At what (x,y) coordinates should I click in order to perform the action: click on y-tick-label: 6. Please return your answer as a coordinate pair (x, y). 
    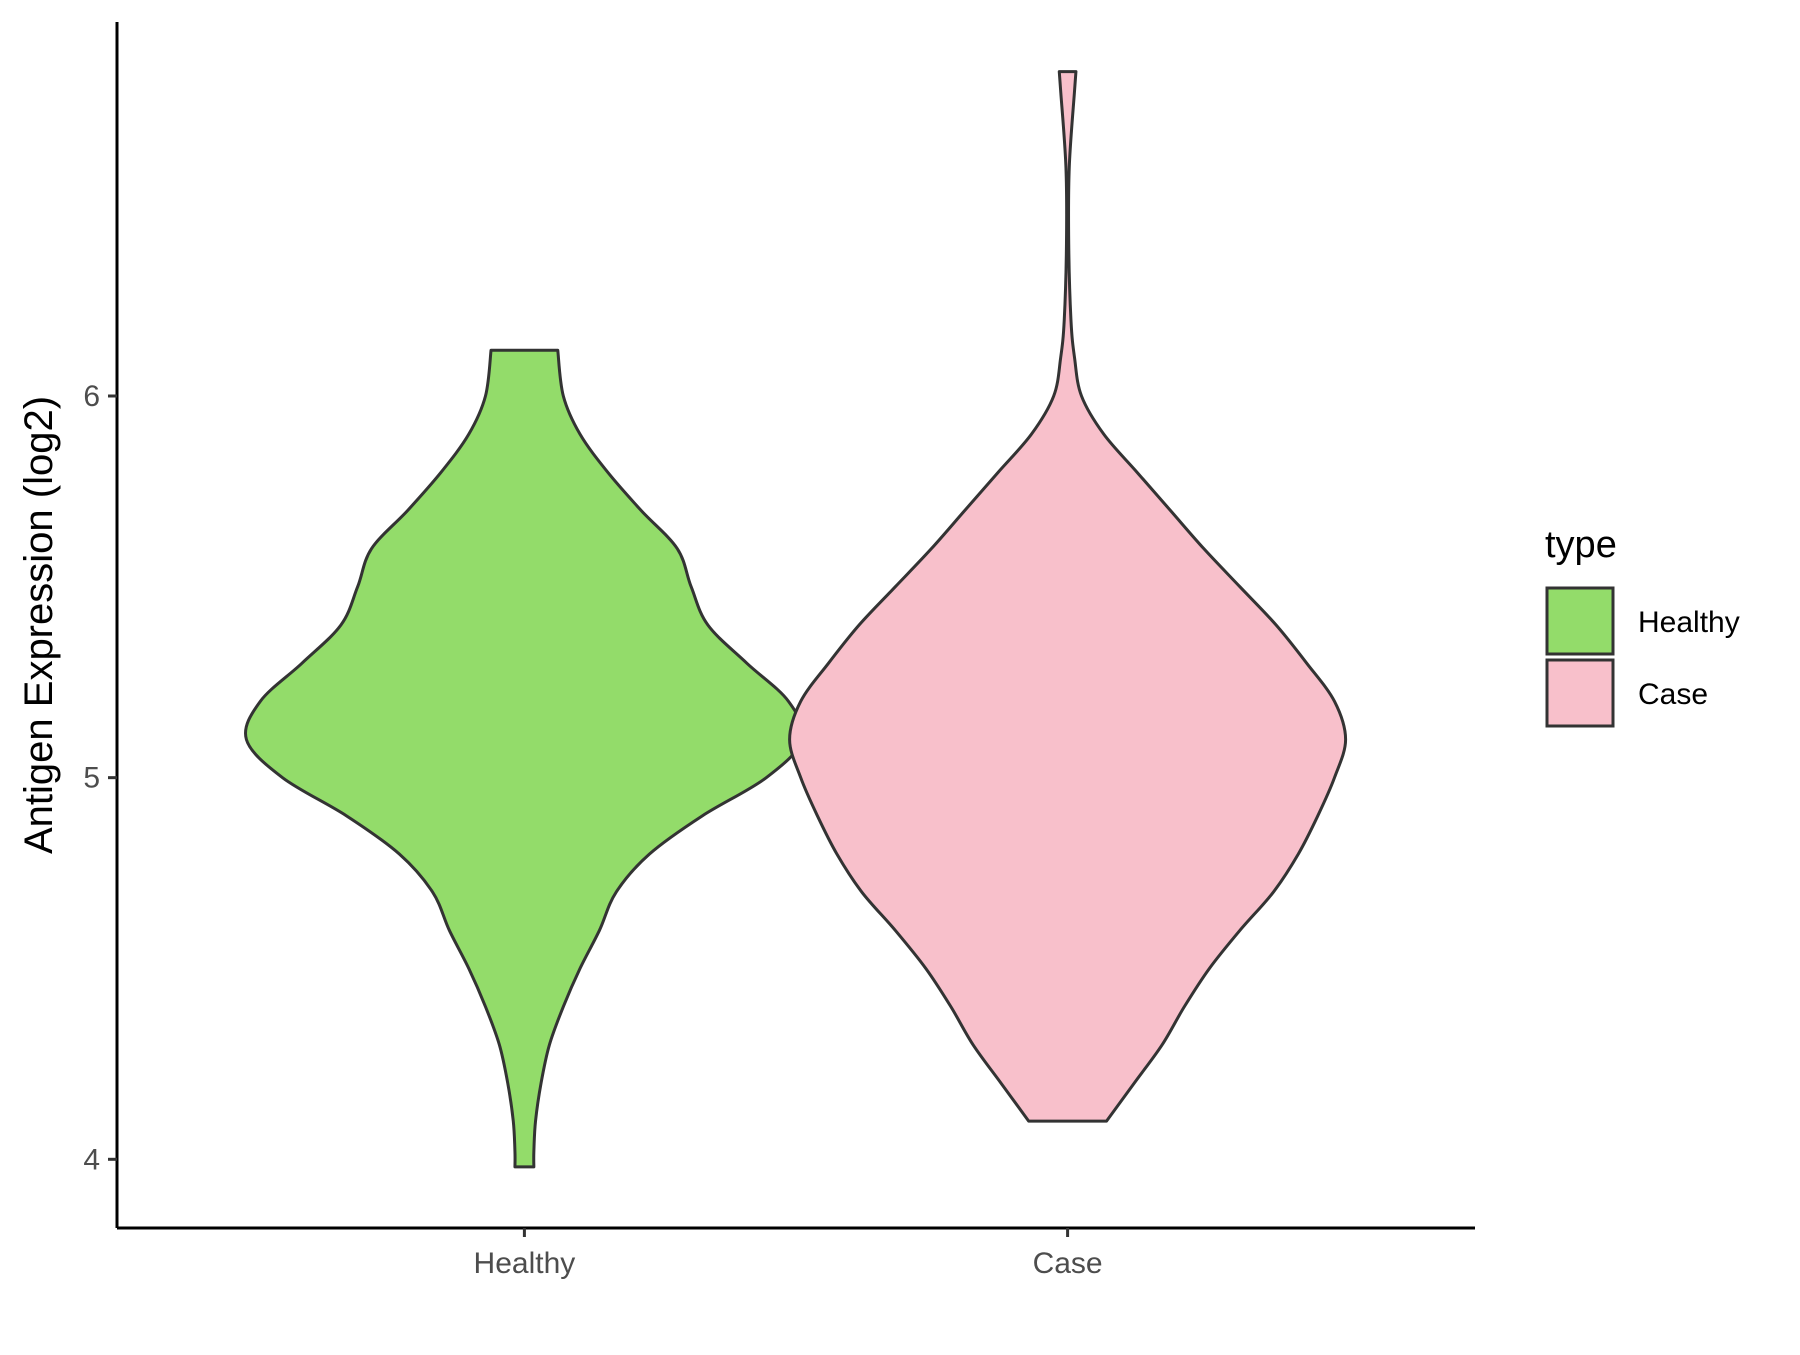
    Looking at the image, I should click on (91, 396).